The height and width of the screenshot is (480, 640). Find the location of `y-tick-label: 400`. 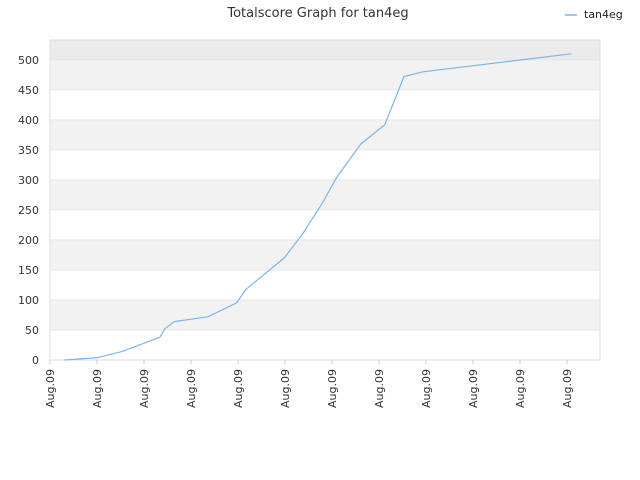

y-tick-label: 400 is located at coordinates (28, 120).